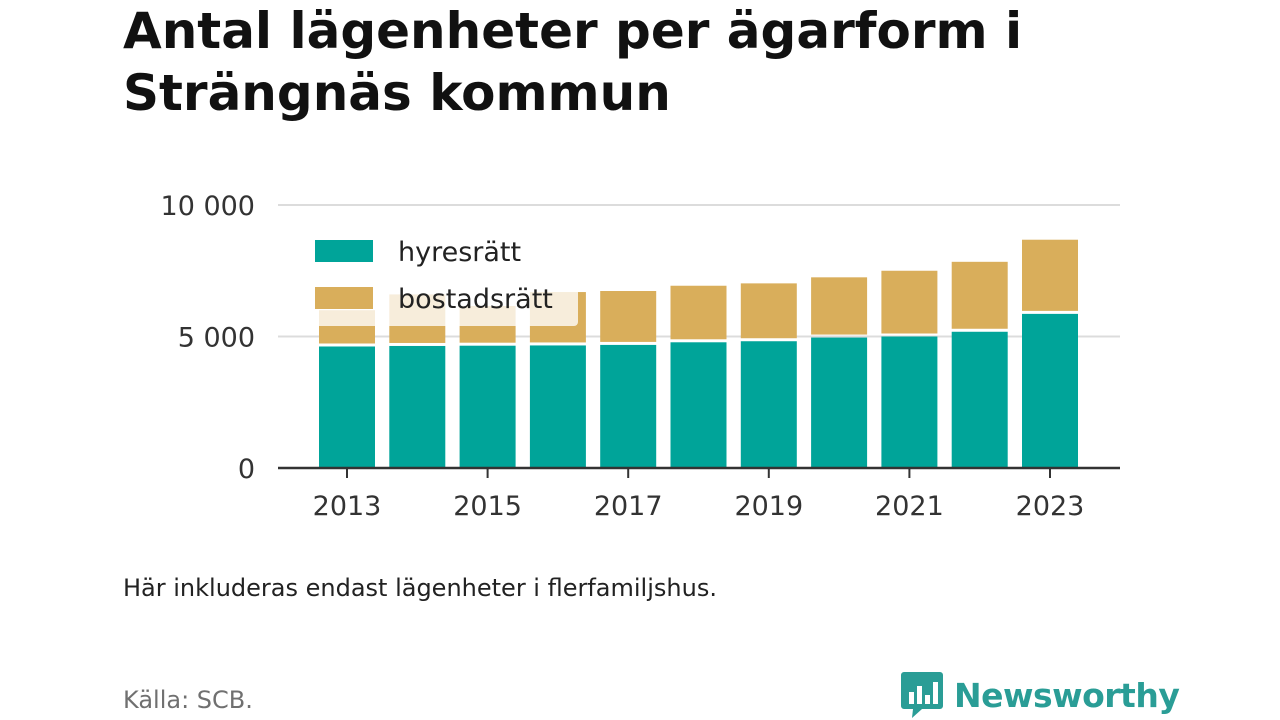 This screenshot has width=1280, height=720. What do you see at coordinates (922, 695) in the screenshot?
I see `newsworthy-logo-icon` at bounding box center [922, 695].